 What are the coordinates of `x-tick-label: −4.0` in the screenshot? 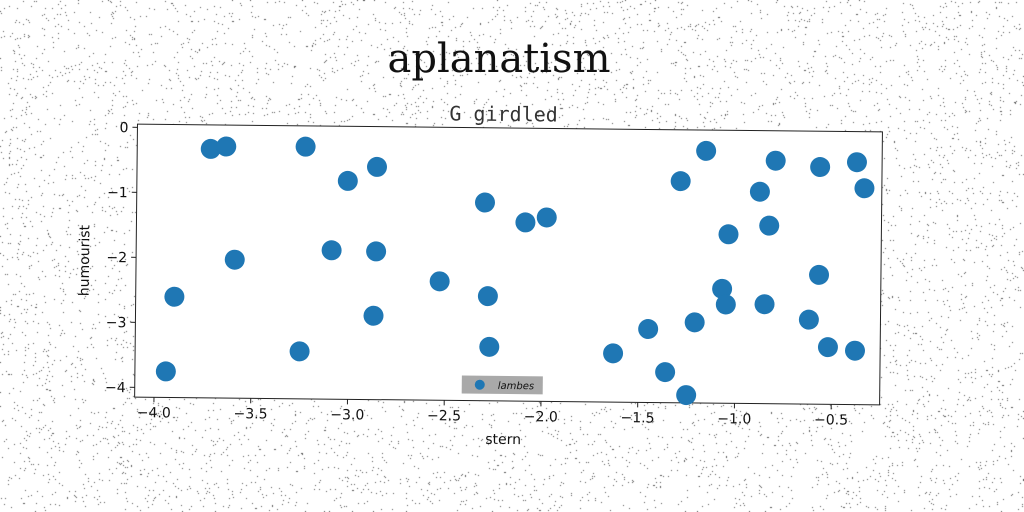 It's located at (154, 413).